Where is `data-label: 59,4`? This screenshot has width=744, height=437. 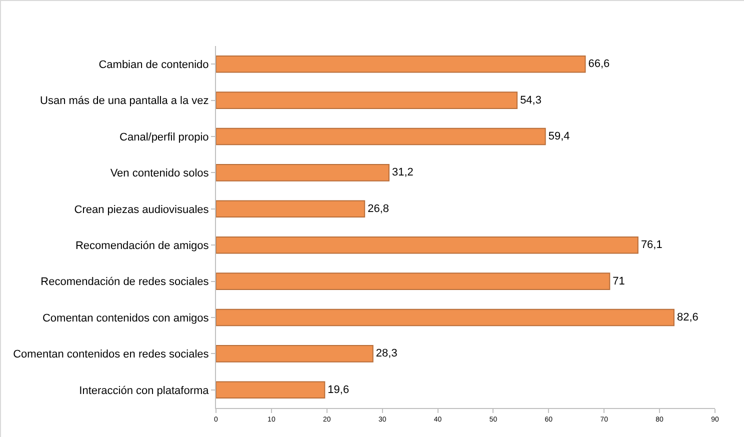
data-label: 59,4 is located at coordinates (559, 136).